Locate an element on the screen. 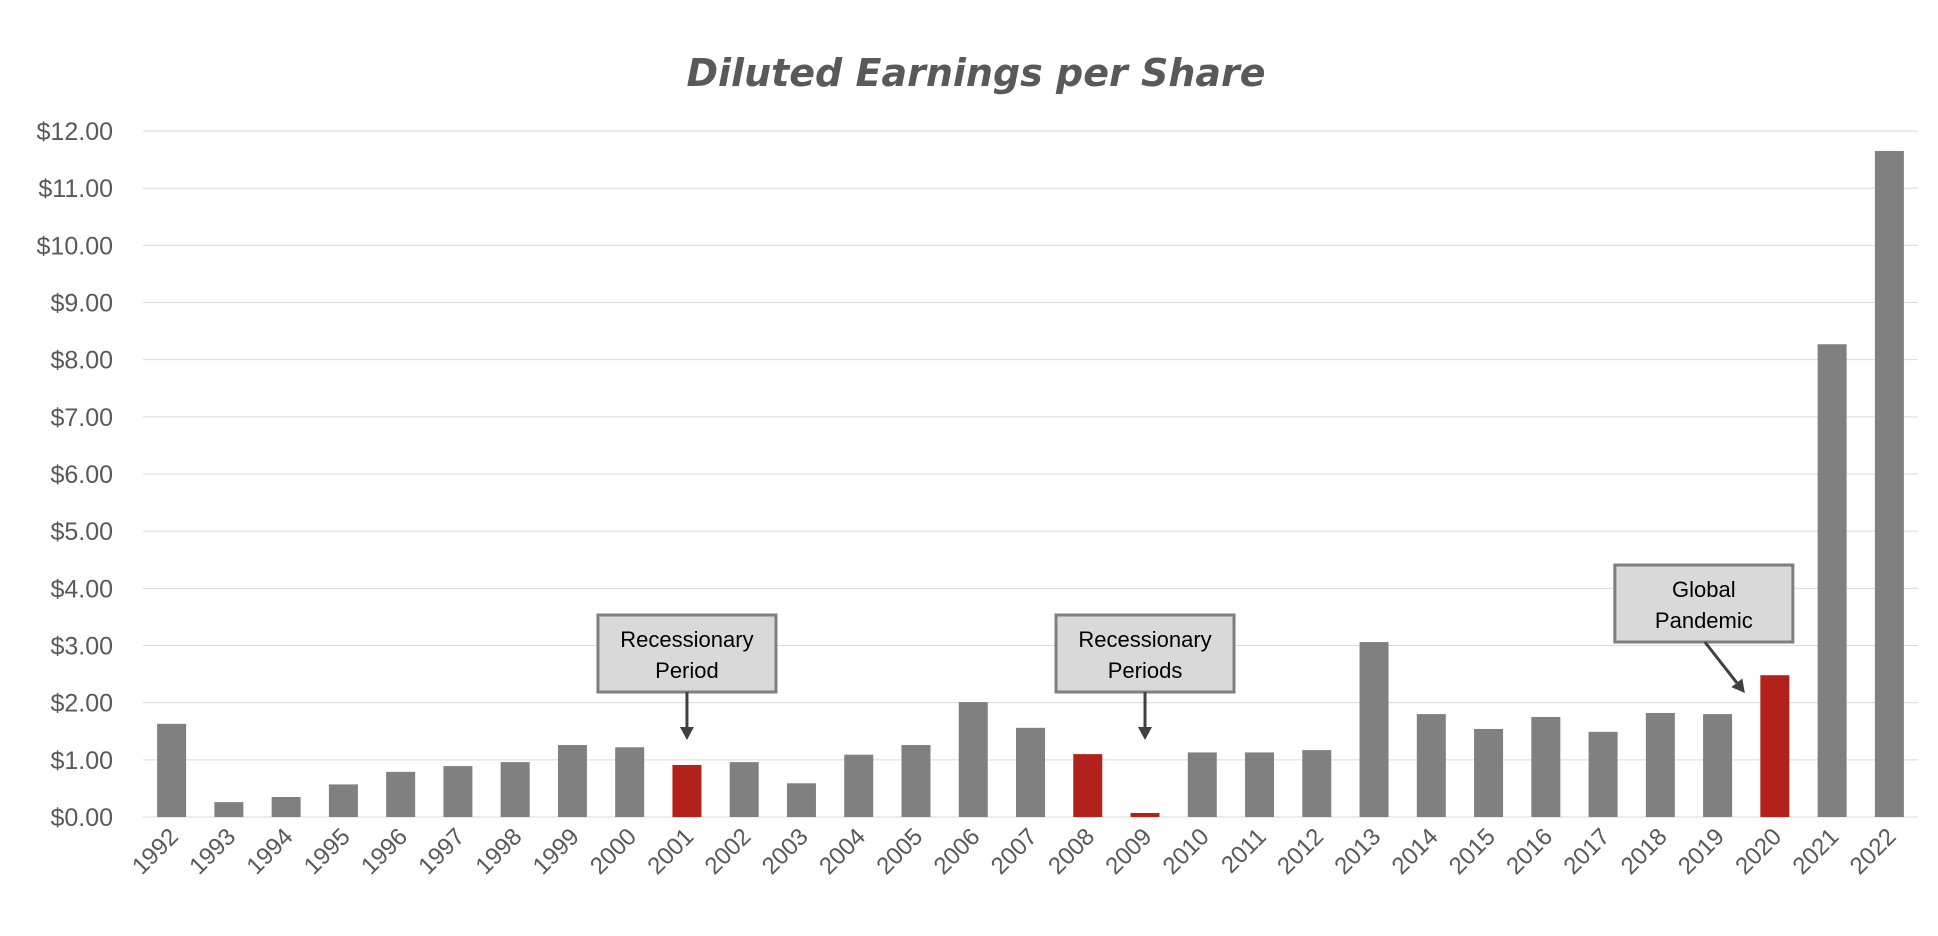 The width and height of the screenshot is (1938, 936). bar-1999 is located at coordinates (572, 780).